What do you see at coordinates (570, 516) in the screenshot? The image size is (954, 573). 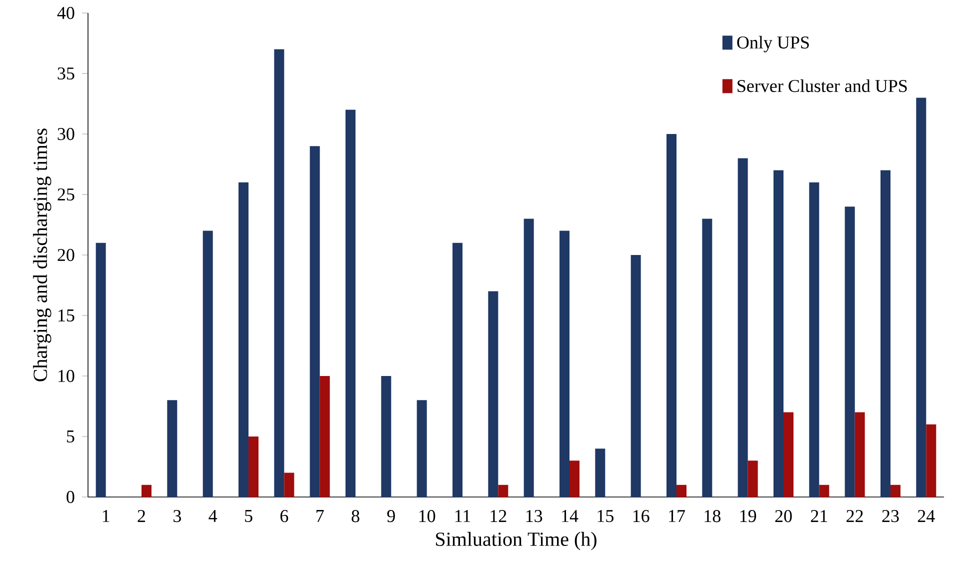 I see `x-tick-label: 14` at bounding box center [570, 516].